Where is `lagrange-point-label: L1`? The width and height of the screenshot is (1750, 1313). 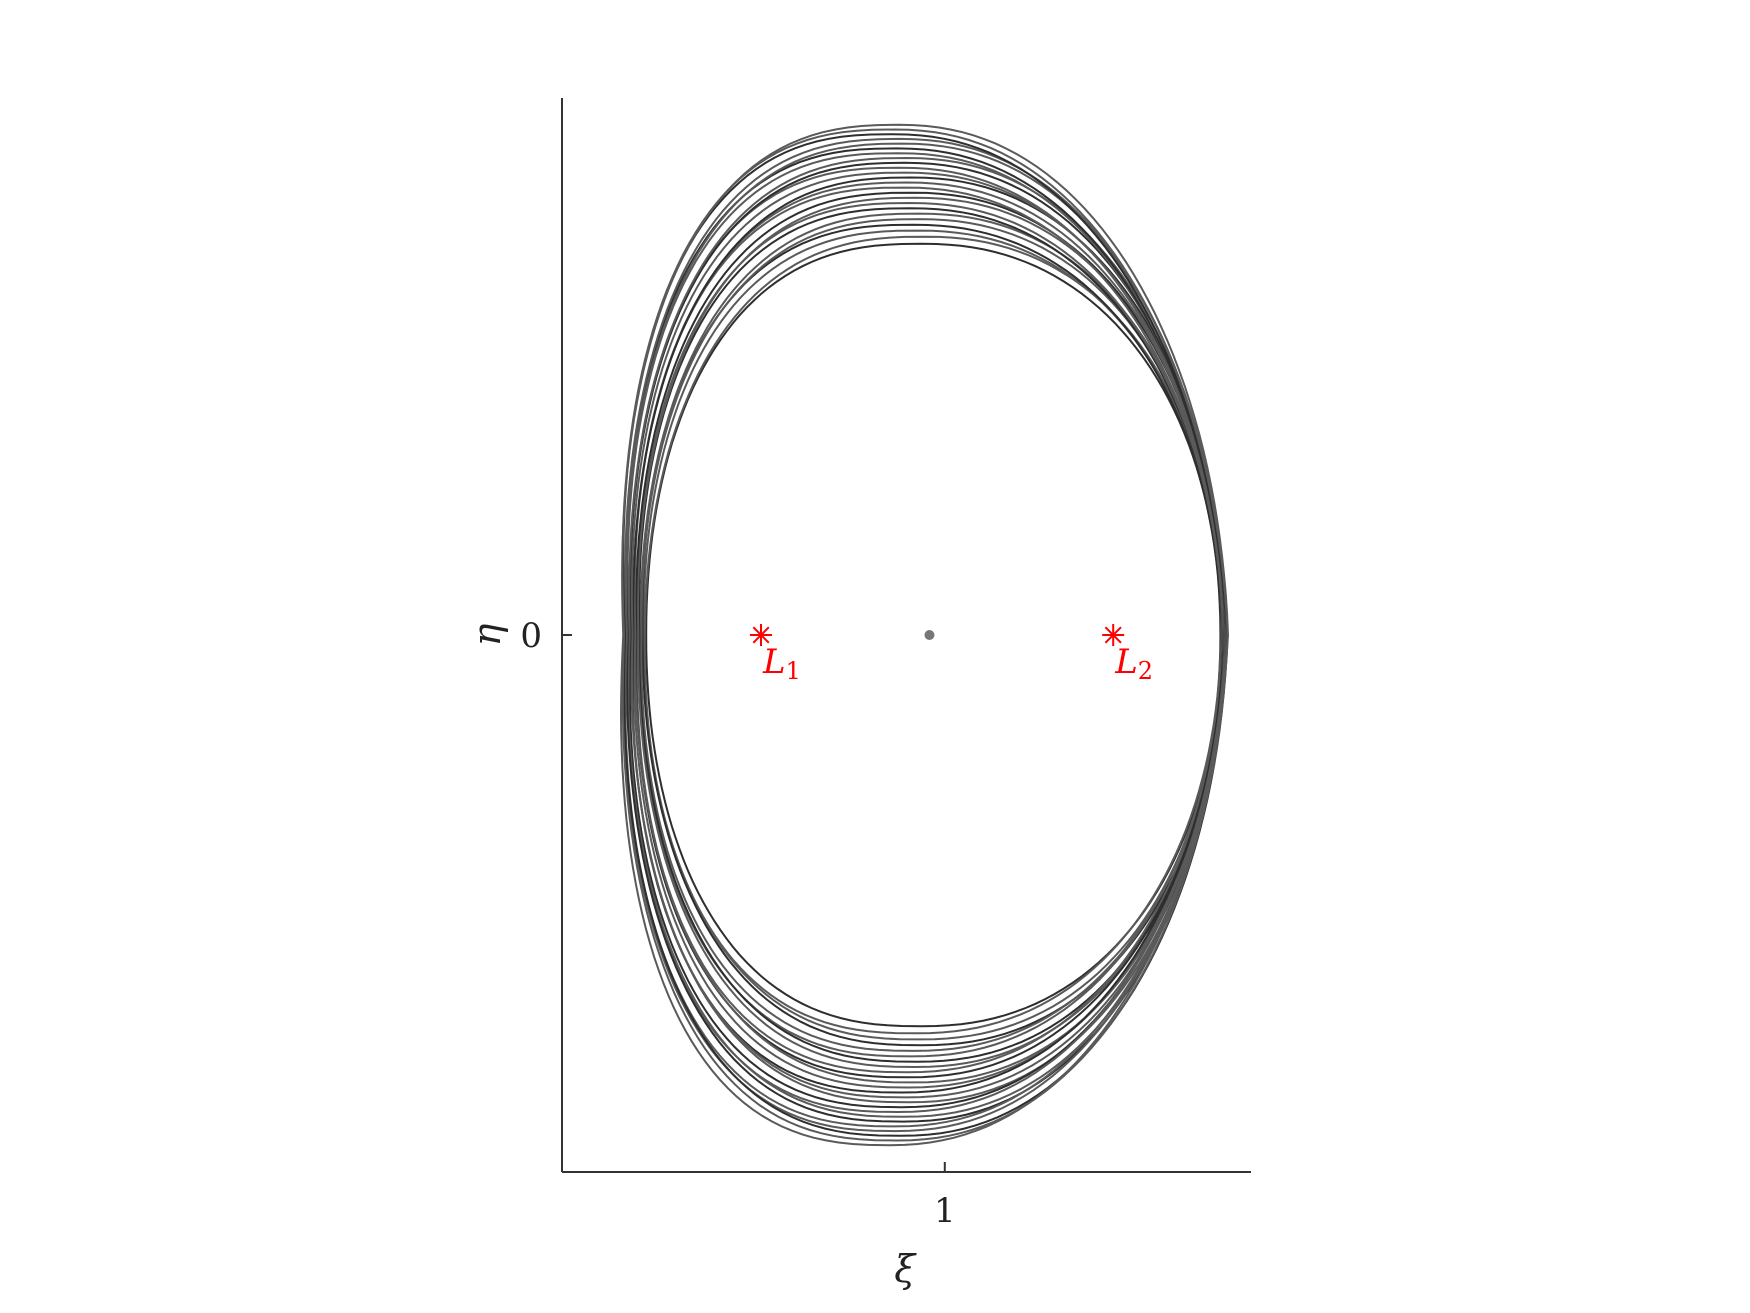 lagrange-point-label: L1 is located at coordinates (781, 663).